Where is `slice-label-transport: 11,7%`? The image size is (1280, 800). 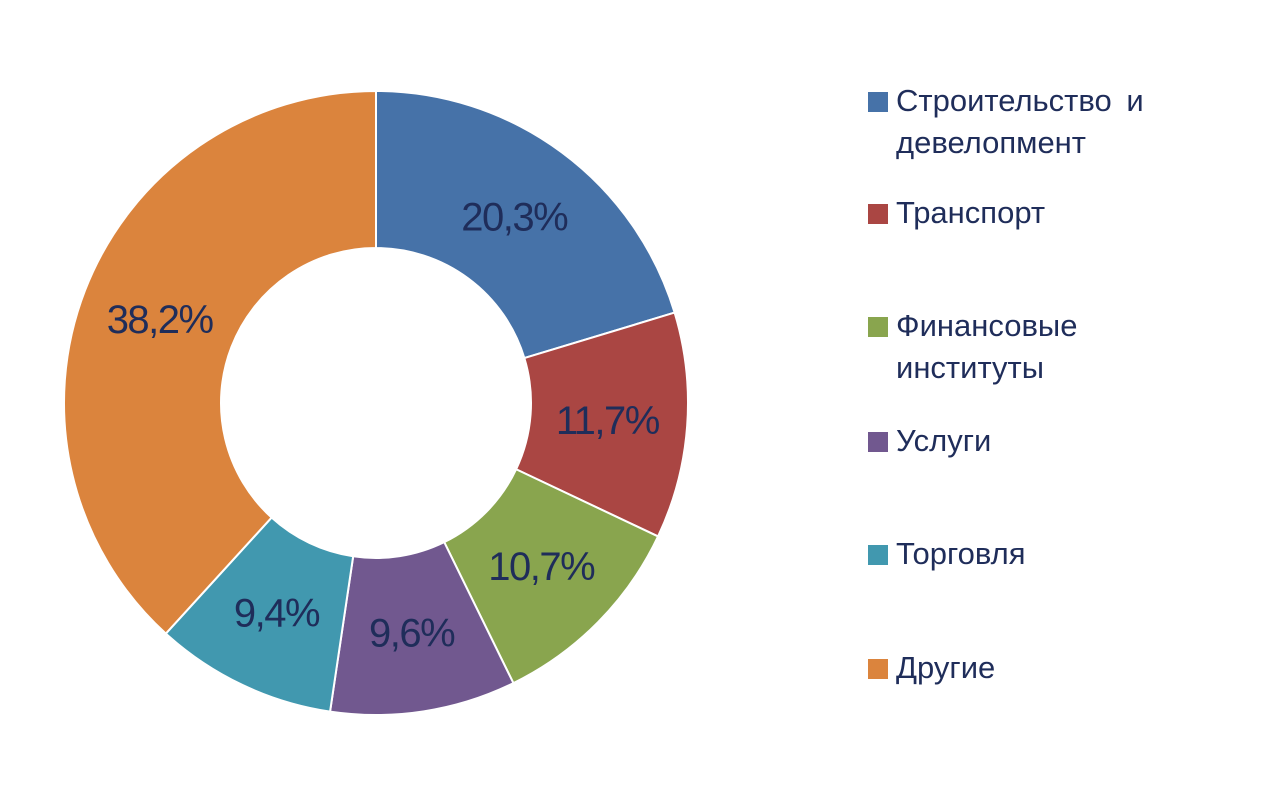 slice-label-transport: 11,7% is located at coordinates (608, 421).